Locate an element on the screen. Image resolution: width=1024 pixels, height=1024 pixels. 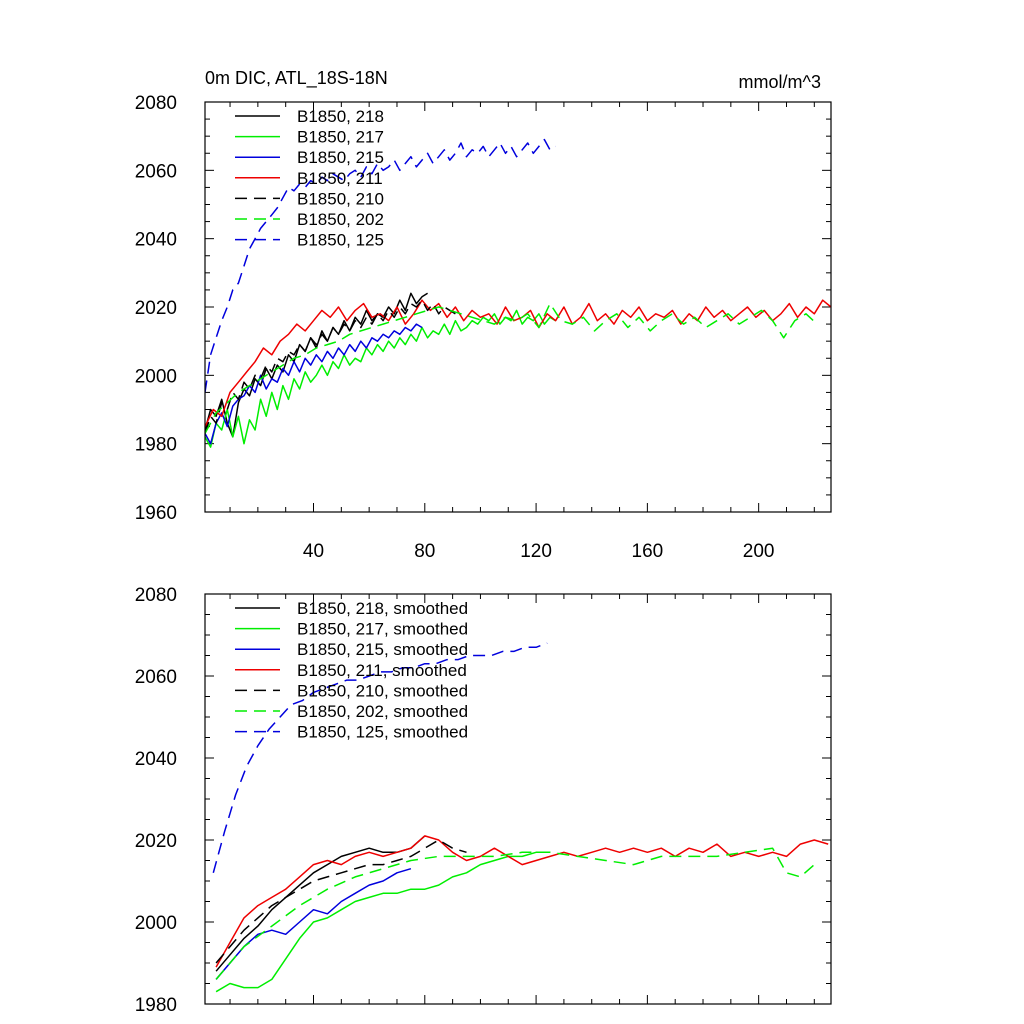
legend-label: B1850, 217 is located at coordinates (340, 137).